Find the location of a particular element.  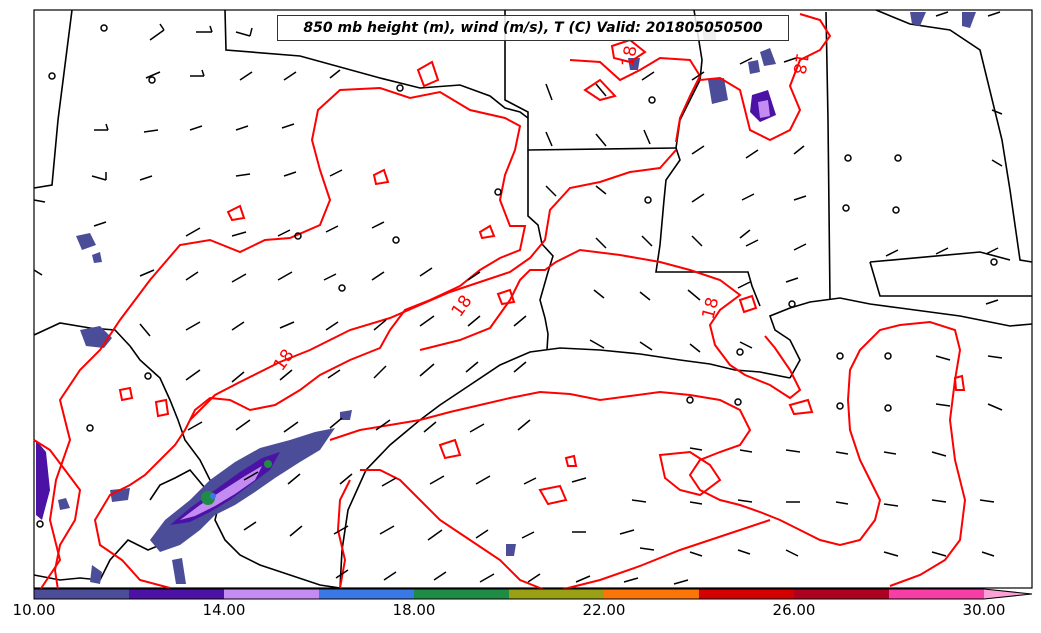

colorbar-tick-label: 22.00 is located at coordinates (604, 610).